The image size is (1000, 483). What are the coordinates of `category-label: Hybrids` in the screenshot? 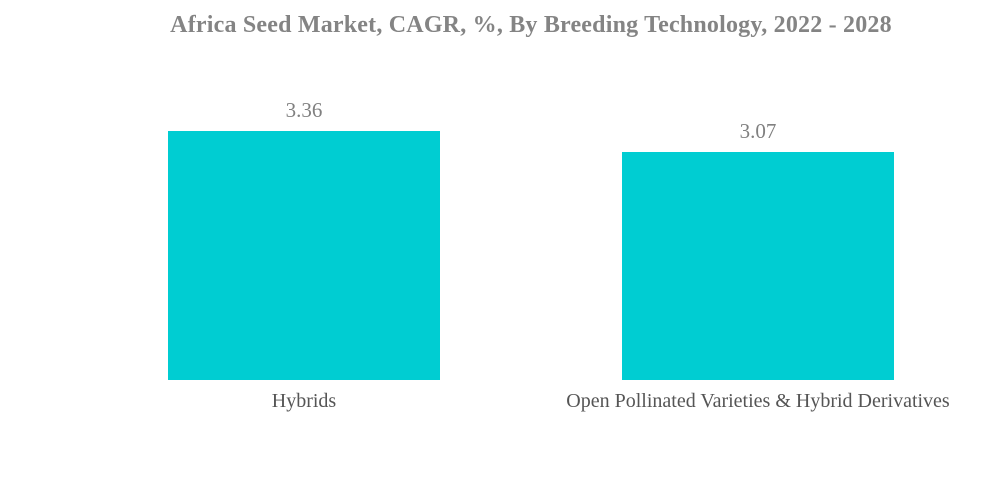 It's located at (304, 401).